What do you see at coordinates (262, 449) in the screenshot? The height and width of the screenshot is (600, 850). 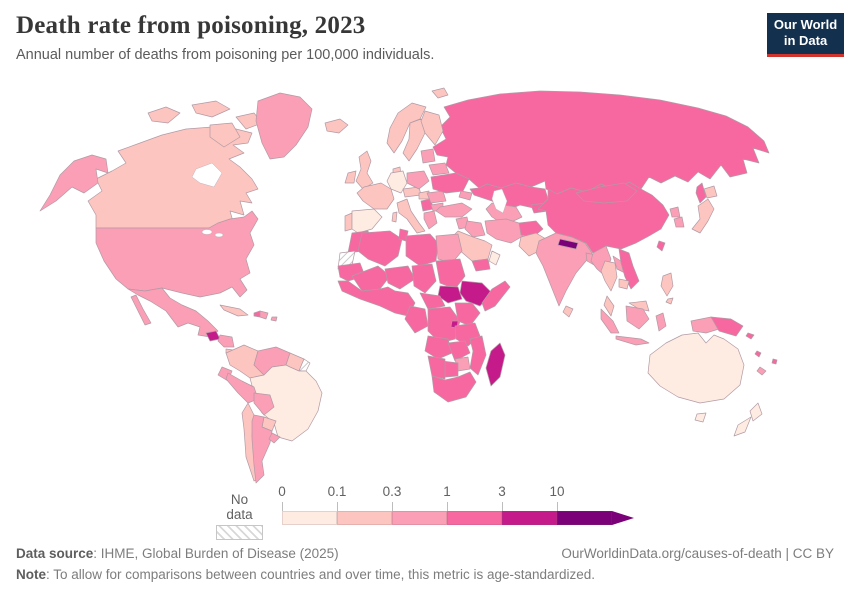 I see `country-argentina` at bounding box center [262, 449].